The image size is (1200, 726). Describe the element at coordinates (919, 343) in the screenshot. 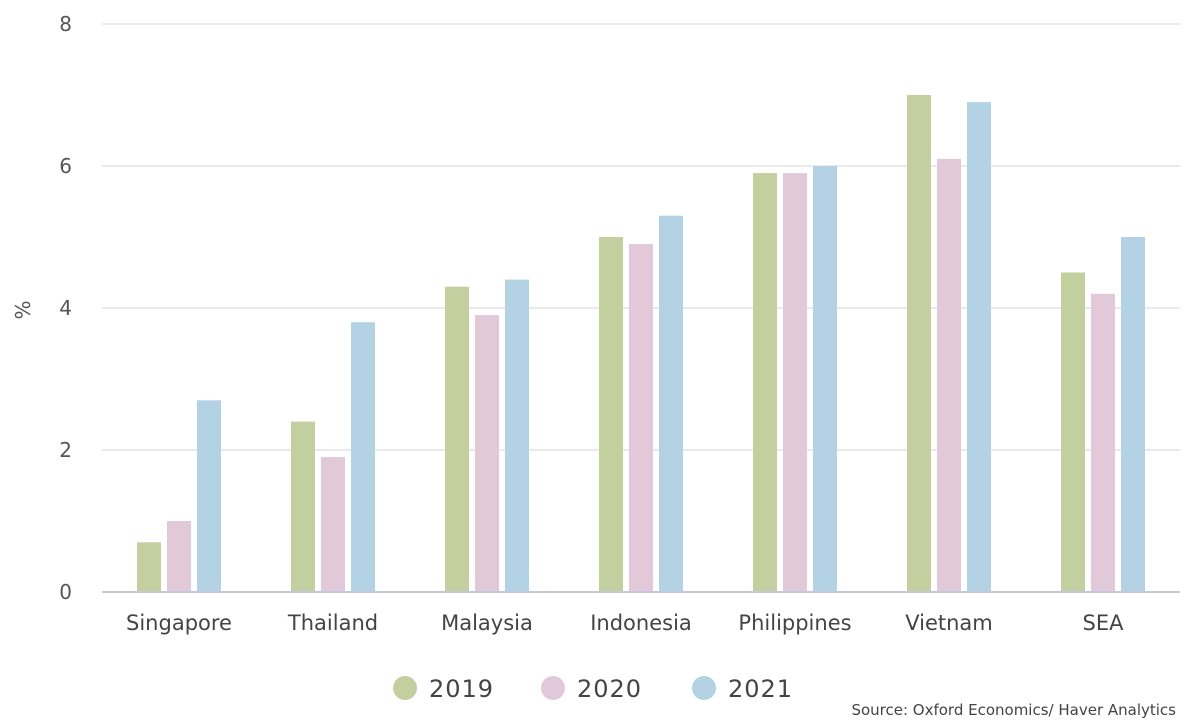

I see `bar-vietnam-2019` at that location.